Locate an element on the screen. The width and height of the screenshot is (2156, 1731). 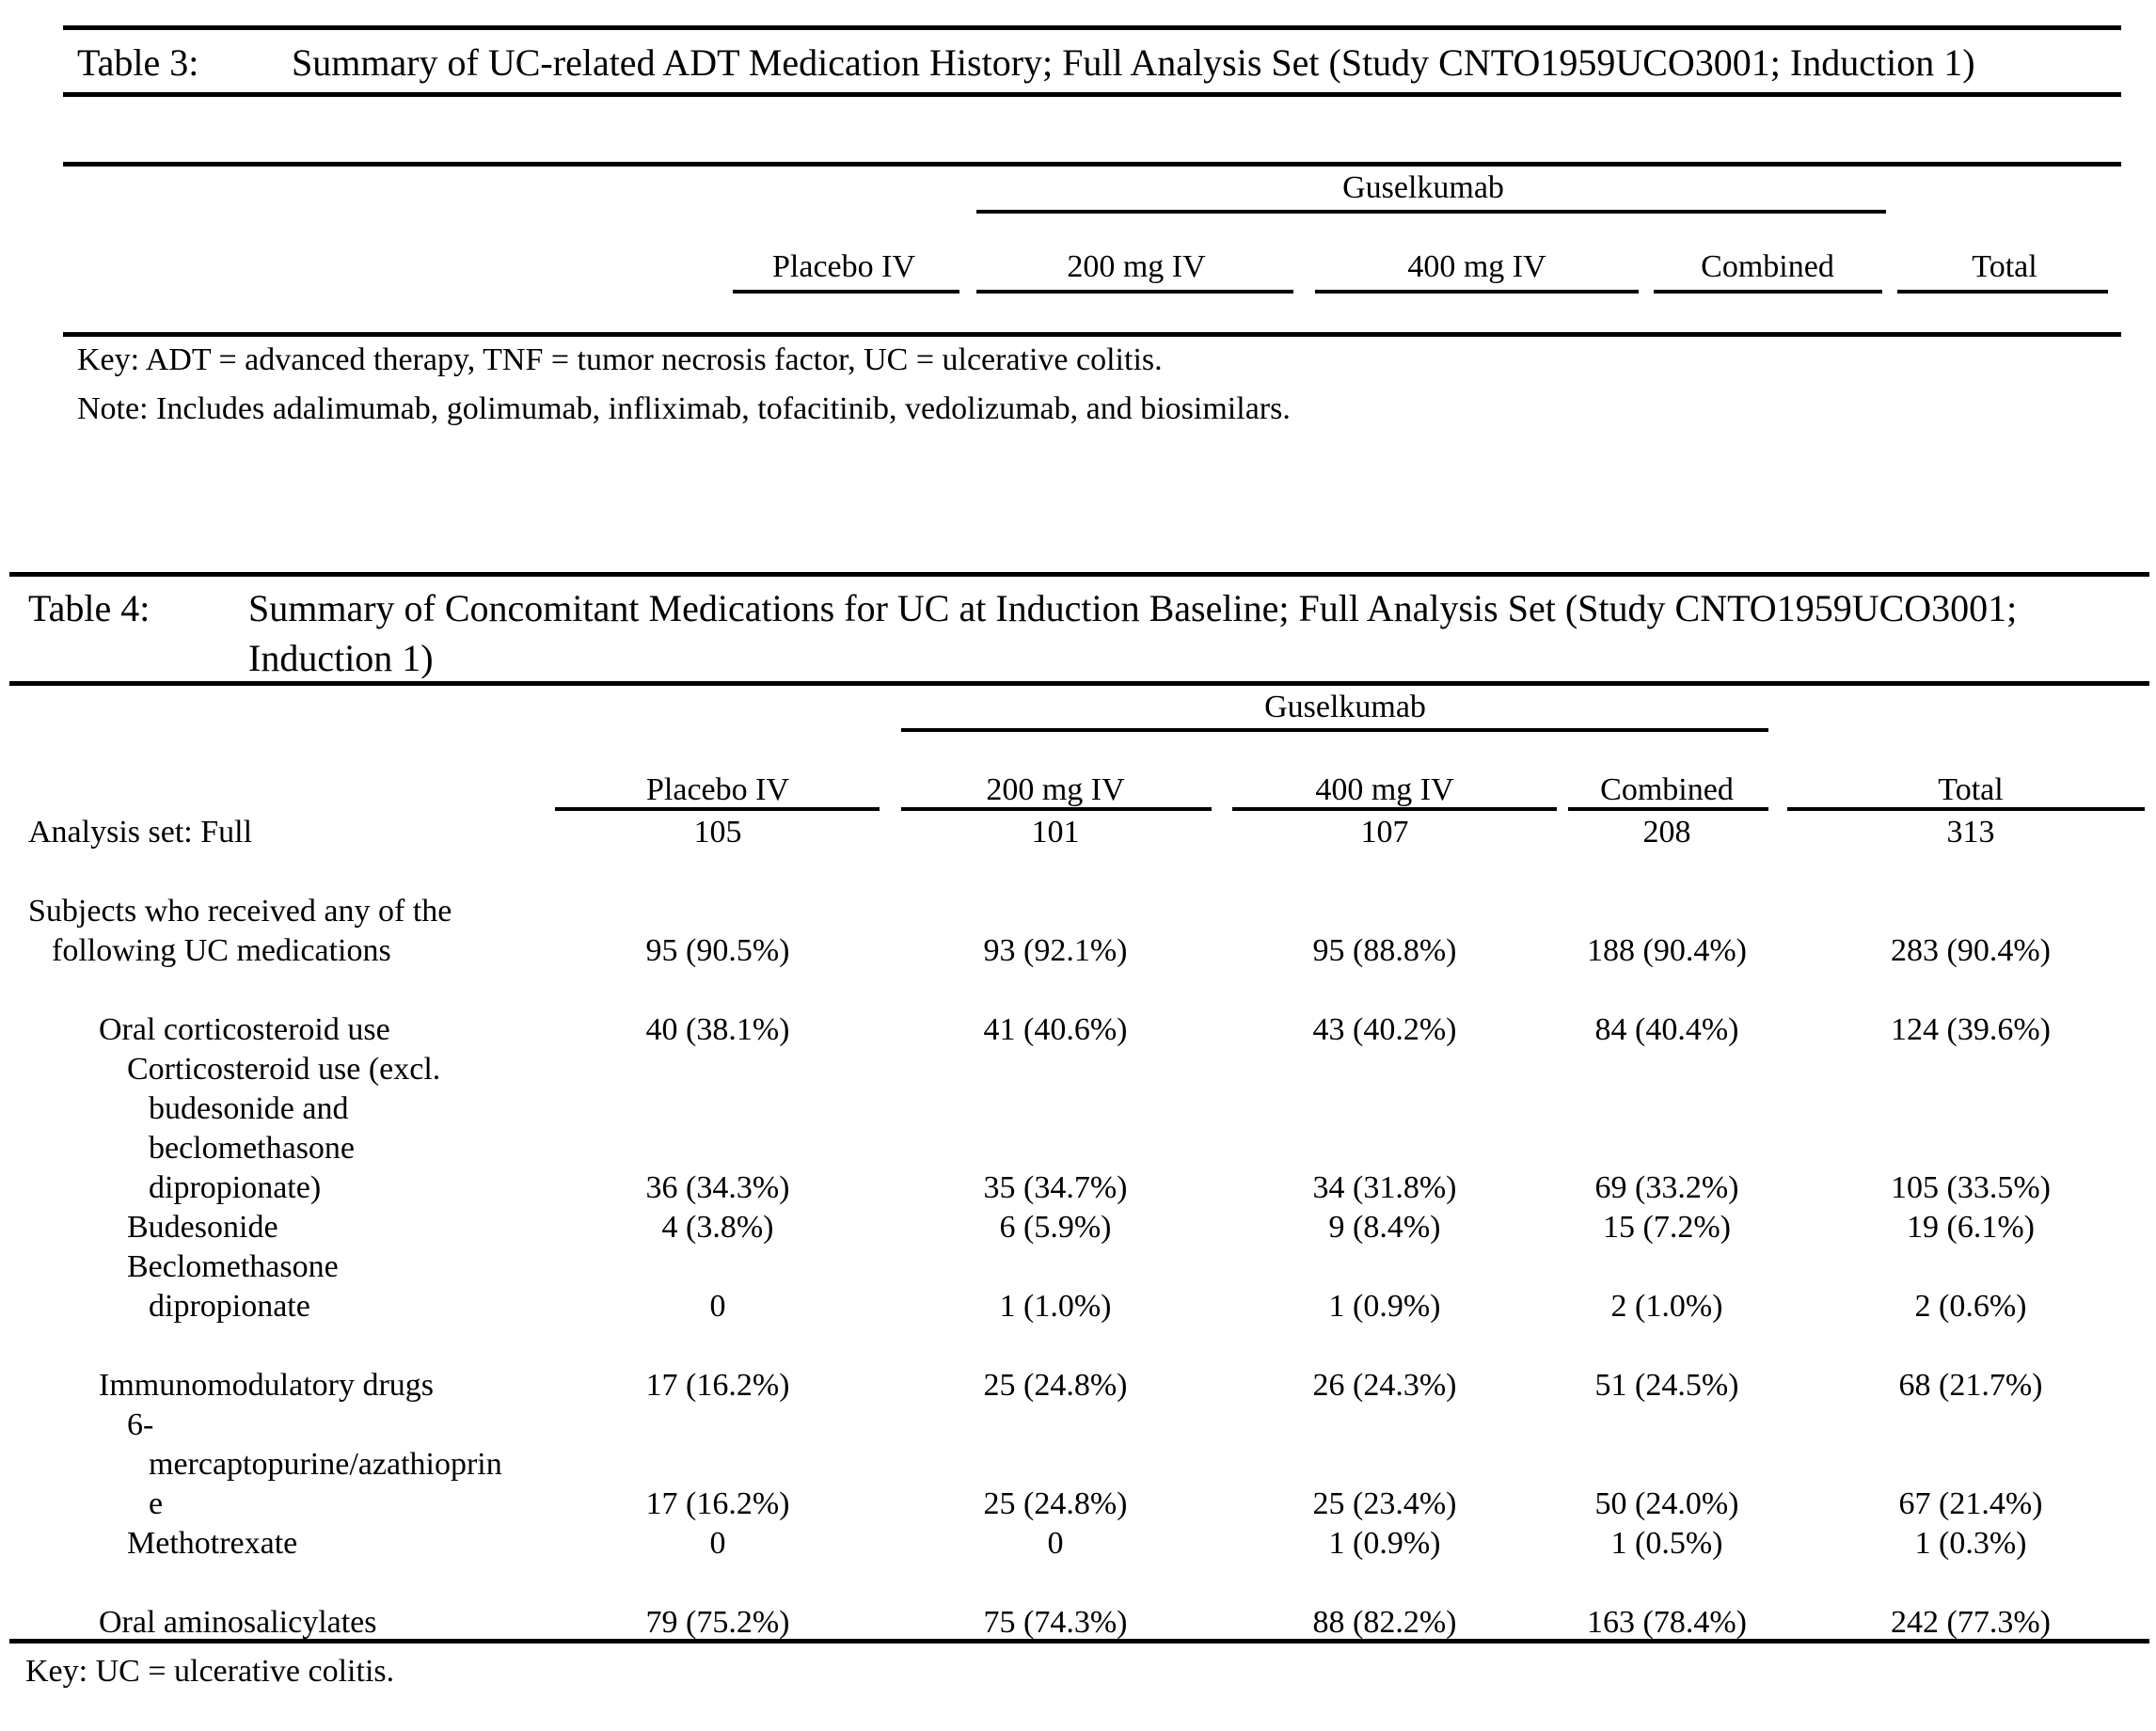
table4-cell-value: 75 (74.3%) is located at coordinates (1055, 1622).